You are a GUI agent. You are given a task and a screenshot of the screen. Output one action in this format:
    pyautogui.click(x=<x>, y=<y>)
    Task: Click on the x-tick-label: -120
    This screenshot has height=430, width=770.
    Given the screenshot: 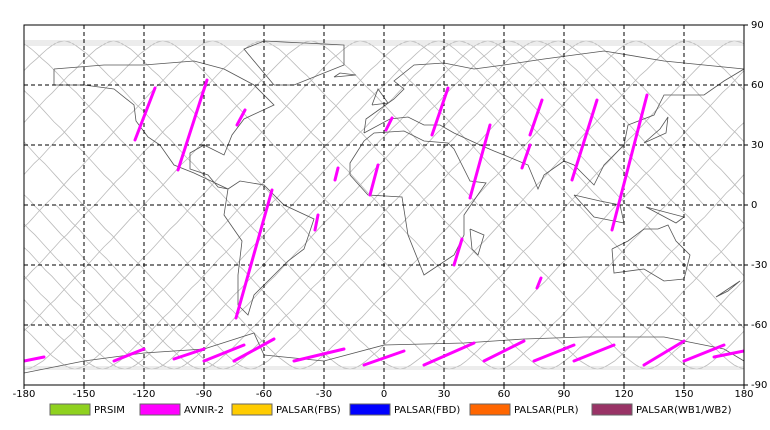 What is the action you would take?
    pyautogui.click(x=144, y=394)
    